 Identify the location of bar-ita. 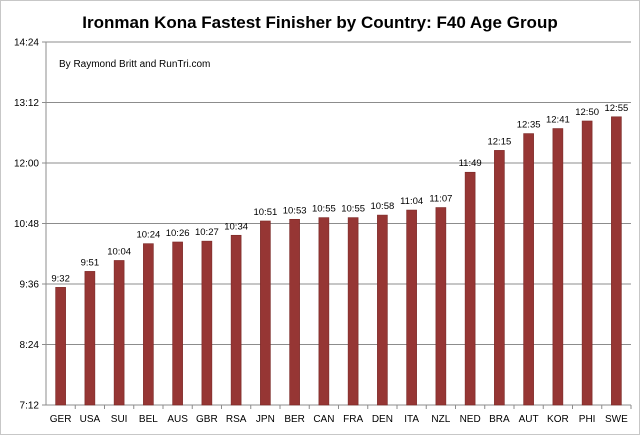
(411, 307).